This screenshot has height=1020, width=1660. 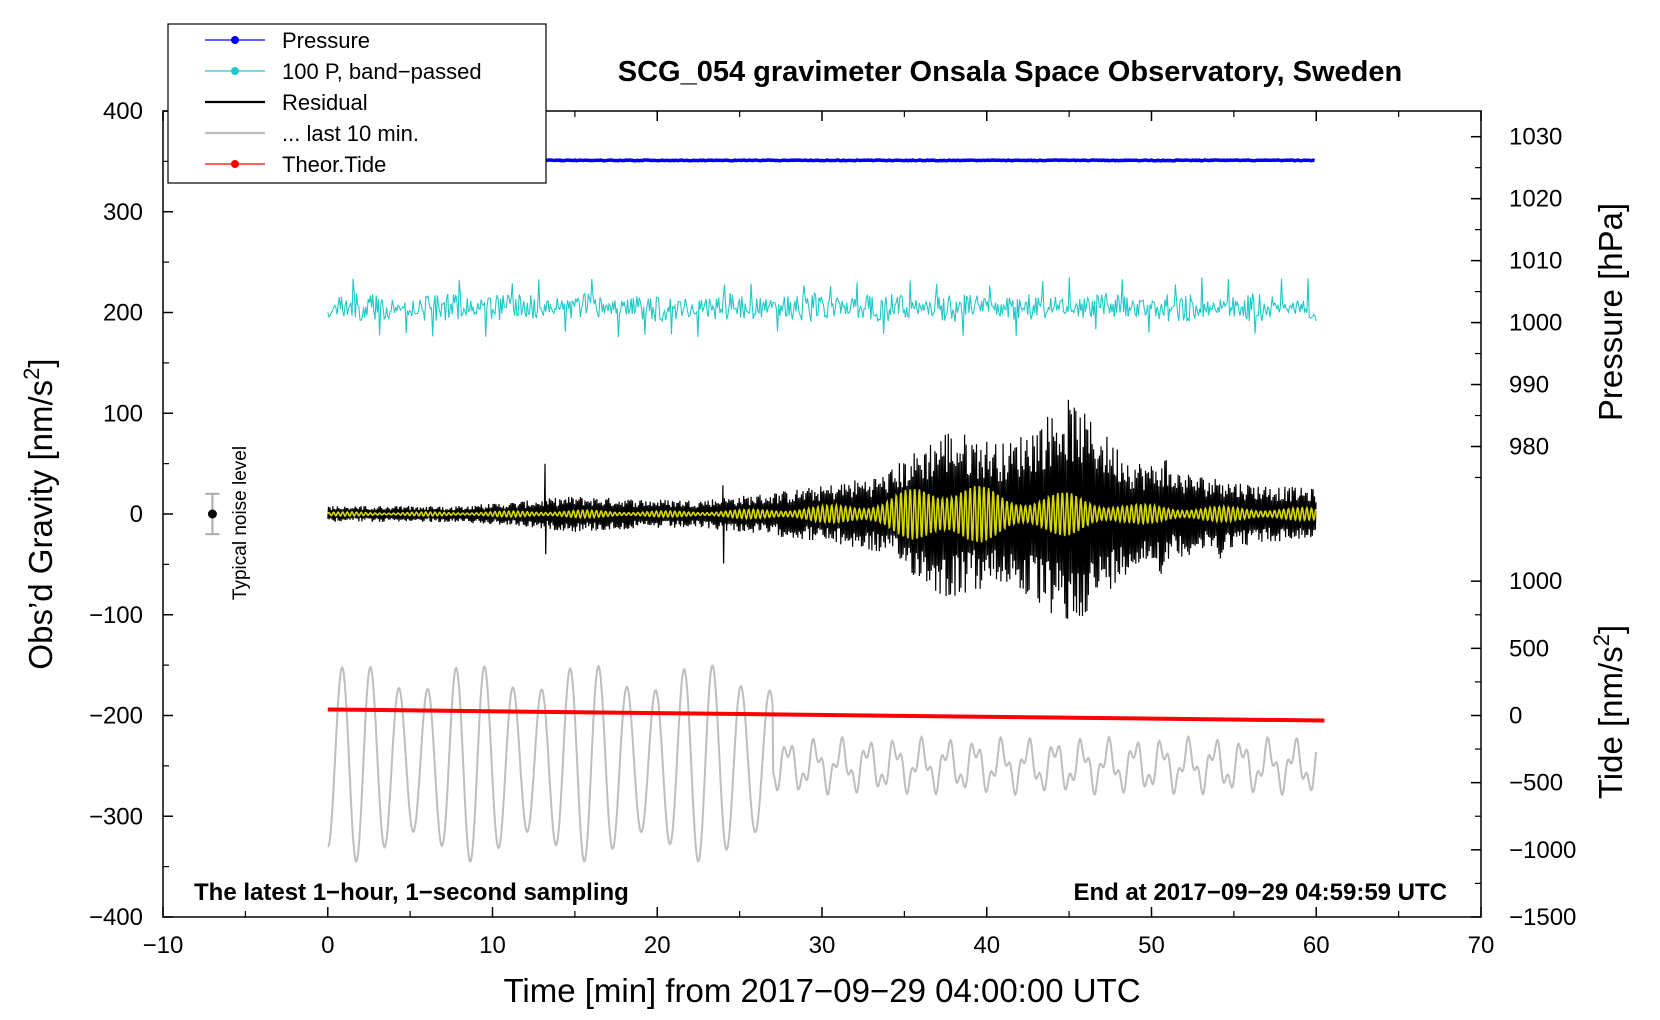 What do you see at coordinates (1610, 629) in the screenshot?
I see `tide-axis-label-close: ]` at bounding box center [1610, 629].